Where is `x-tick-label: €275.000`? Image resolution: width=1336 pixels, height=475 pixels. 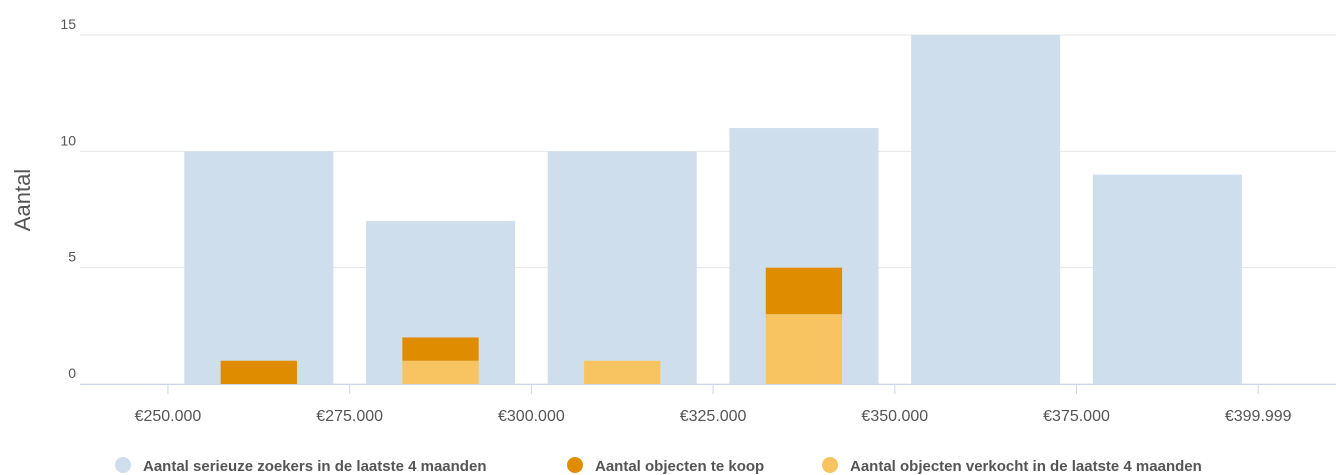 x-tick-label: €275.000 is located at coordinates (349, 416).